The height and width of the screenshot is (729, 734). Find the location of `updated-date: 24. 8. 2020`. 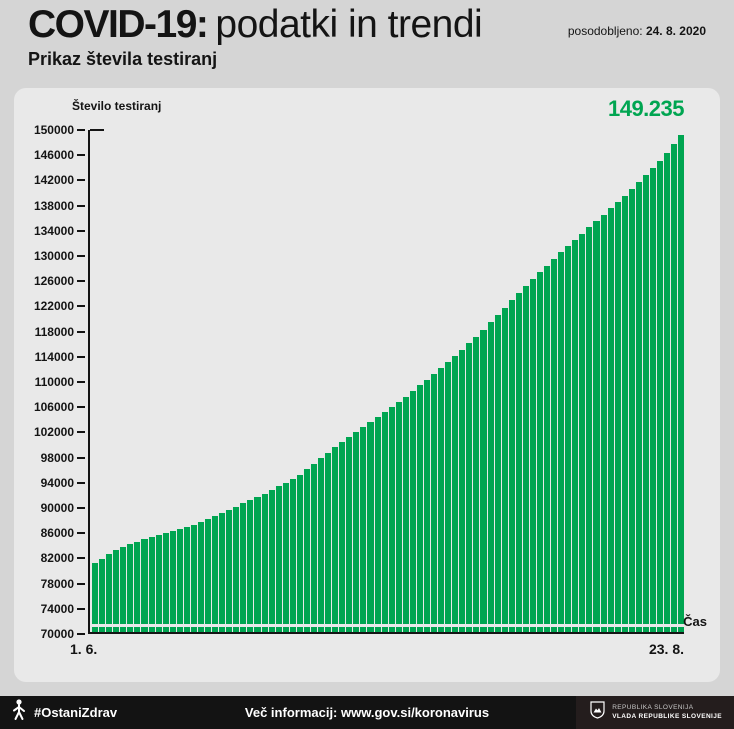

updated-date: 24. 8. 2020 is located at coordinates (675, 30).